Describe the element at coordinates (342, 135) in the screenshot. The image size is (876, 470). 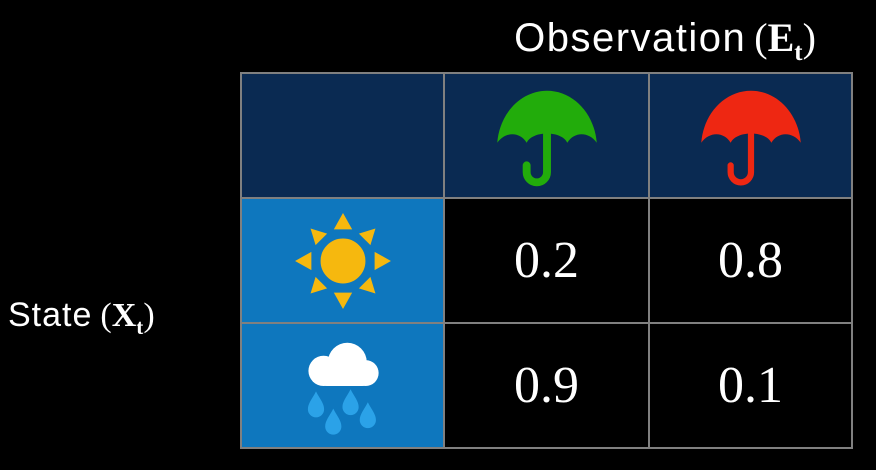
I see `corner-cell` at that location.